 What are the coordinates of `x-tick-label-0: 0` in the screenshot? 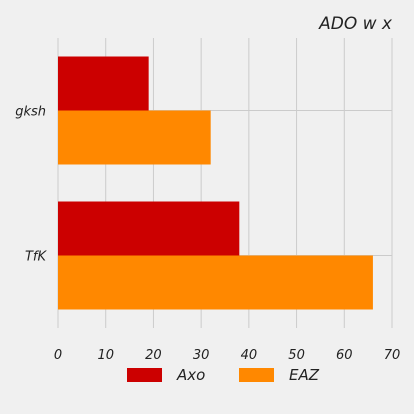 It's located at (58, 355).